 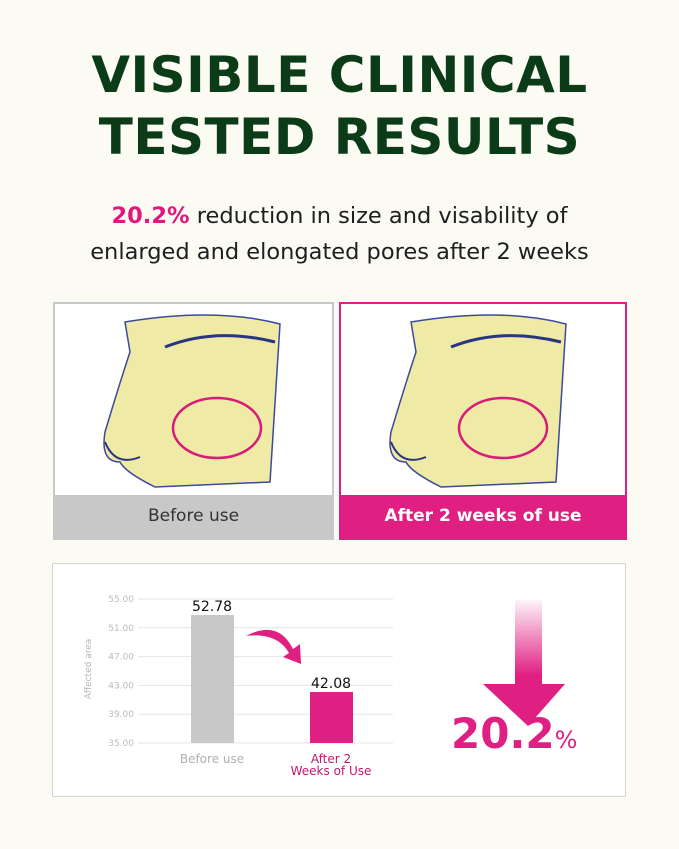 I want to click on bar-value-label: 42.08, so click(x=331, y=684).